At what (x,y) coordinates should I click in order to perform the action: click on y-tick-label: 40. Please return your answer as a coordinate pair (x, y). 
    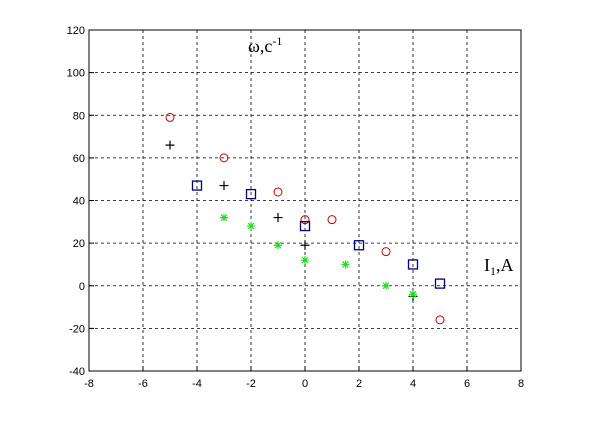
    Looking at the image, I should click on (79, 202).